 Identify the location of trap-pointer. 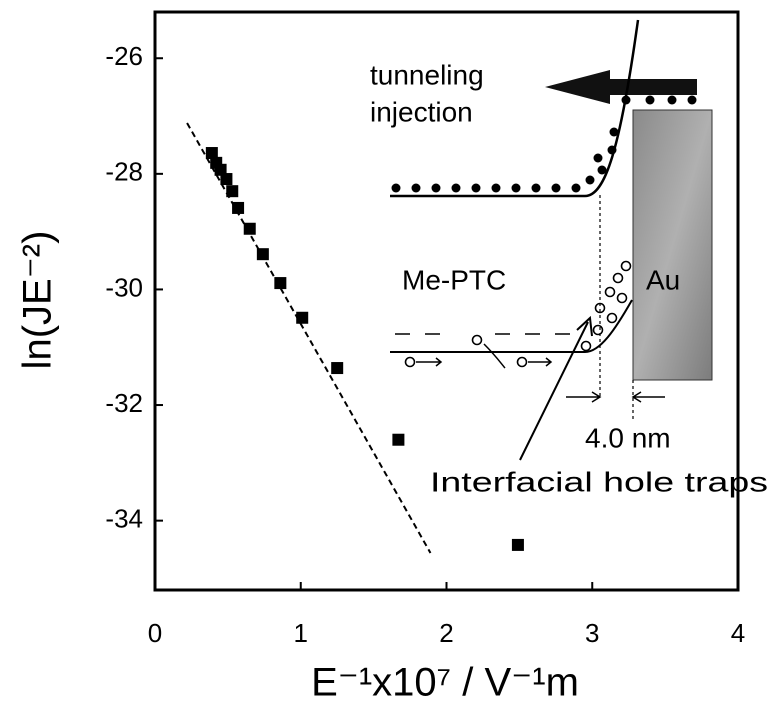
(556, 388).